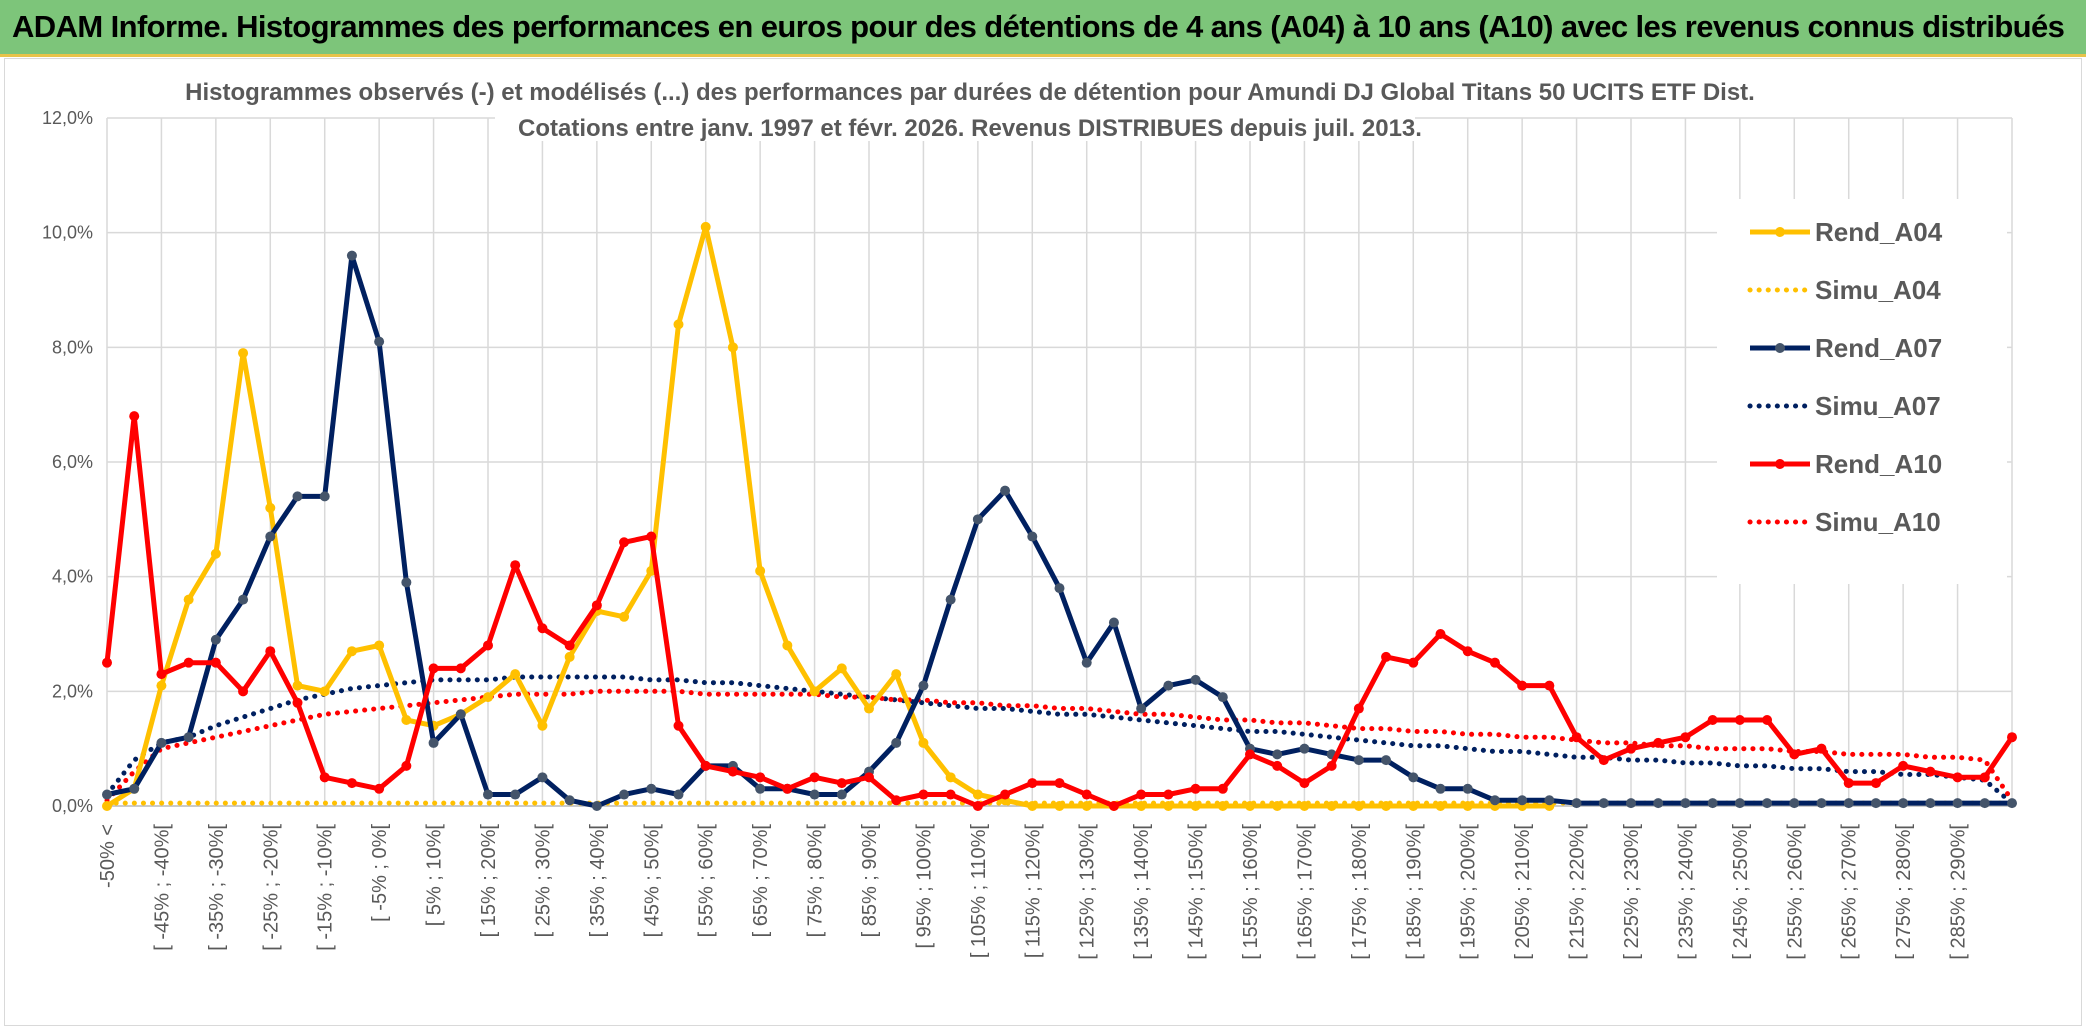  What do you see at coordinates (72, 691) in the screenshot?
I see `y-tick-label: 2,0%` at bounding box center [72, 691].